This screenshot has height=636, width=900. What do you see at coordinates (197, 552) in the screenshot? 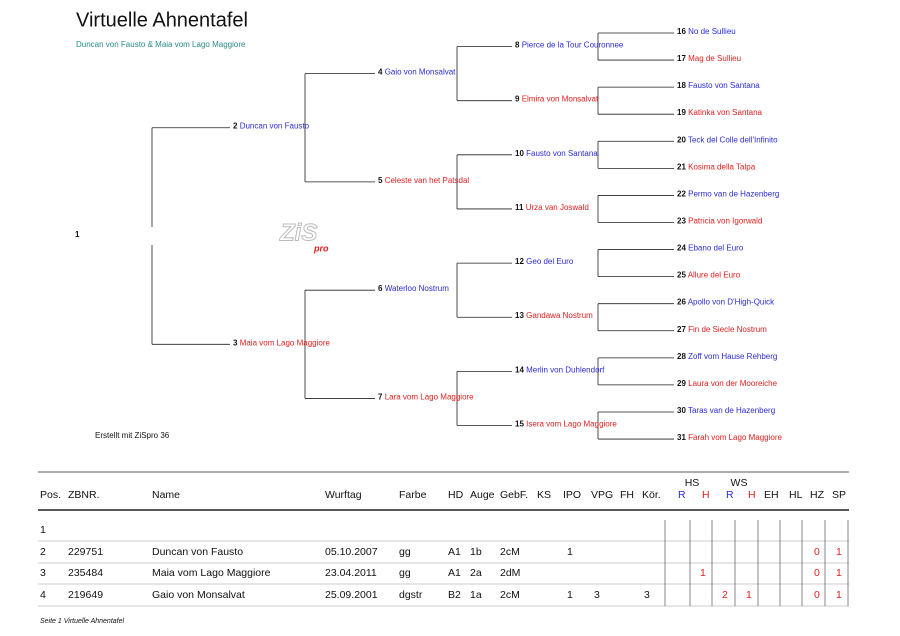
I see `table-cell: Duncan von Fausto` at bounding box center [197, 552].